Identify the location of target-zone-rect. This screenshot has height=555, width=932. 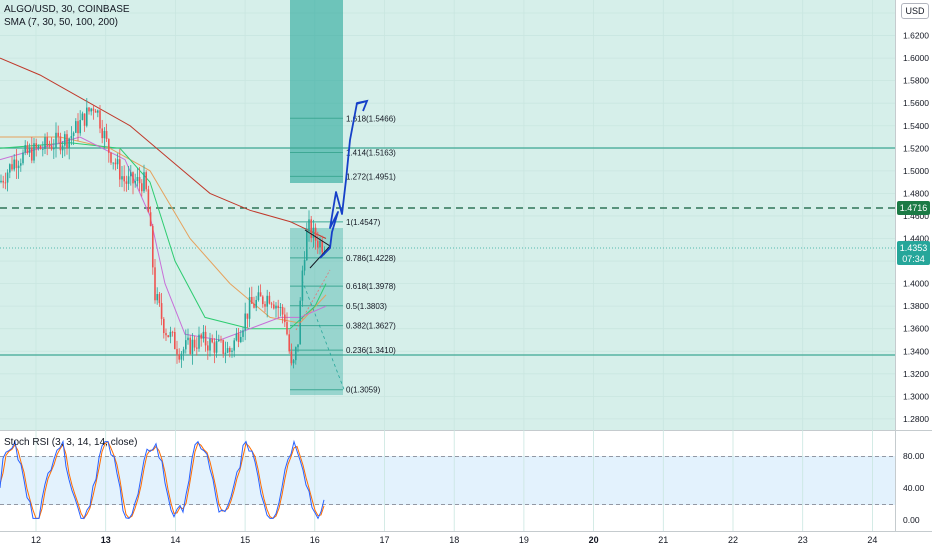
(316, 91).